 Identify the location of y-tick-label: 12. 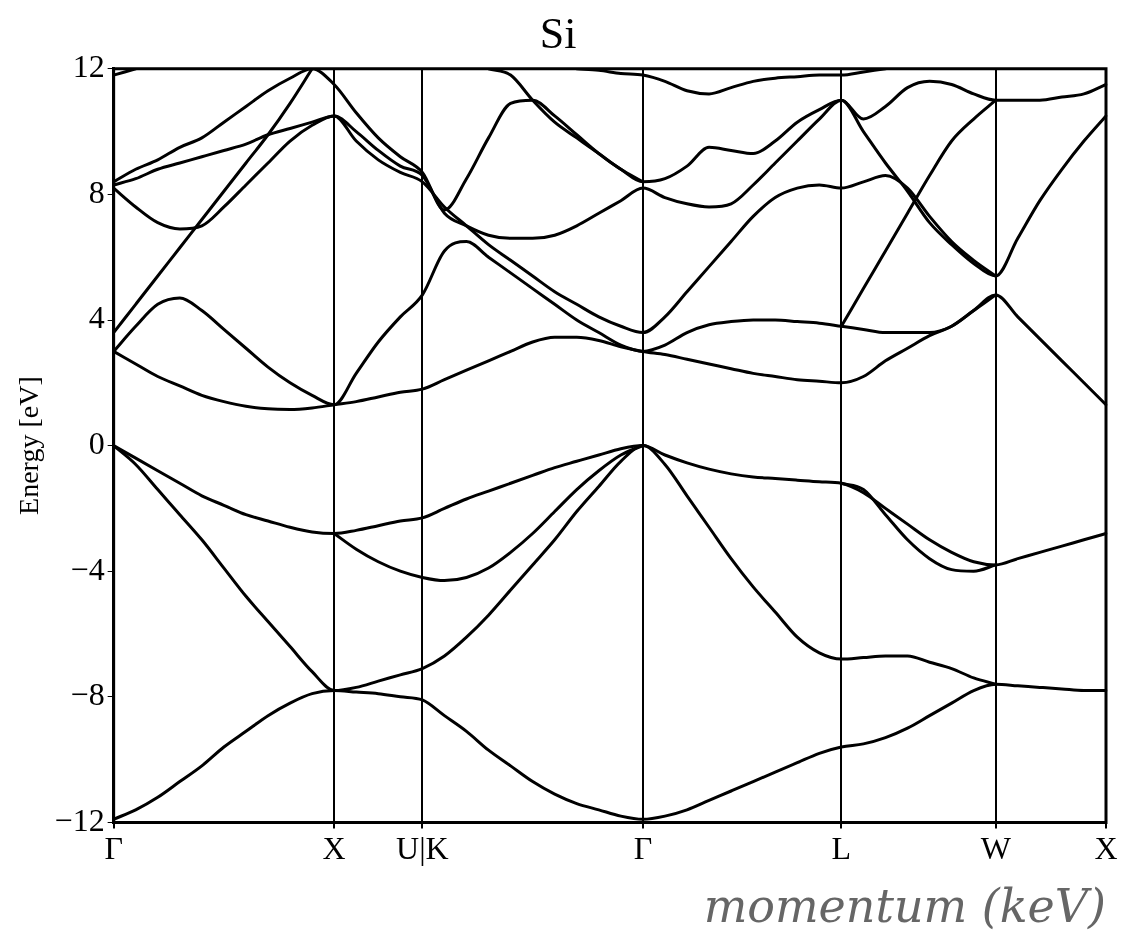
(88, 66).